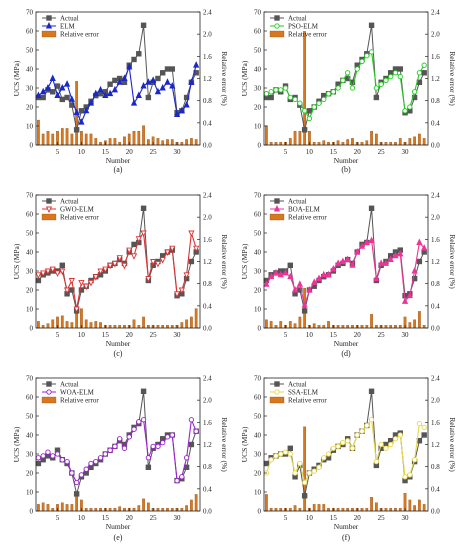  I want to click on y2-axis-label: Relative error (%), so click(224, 261).